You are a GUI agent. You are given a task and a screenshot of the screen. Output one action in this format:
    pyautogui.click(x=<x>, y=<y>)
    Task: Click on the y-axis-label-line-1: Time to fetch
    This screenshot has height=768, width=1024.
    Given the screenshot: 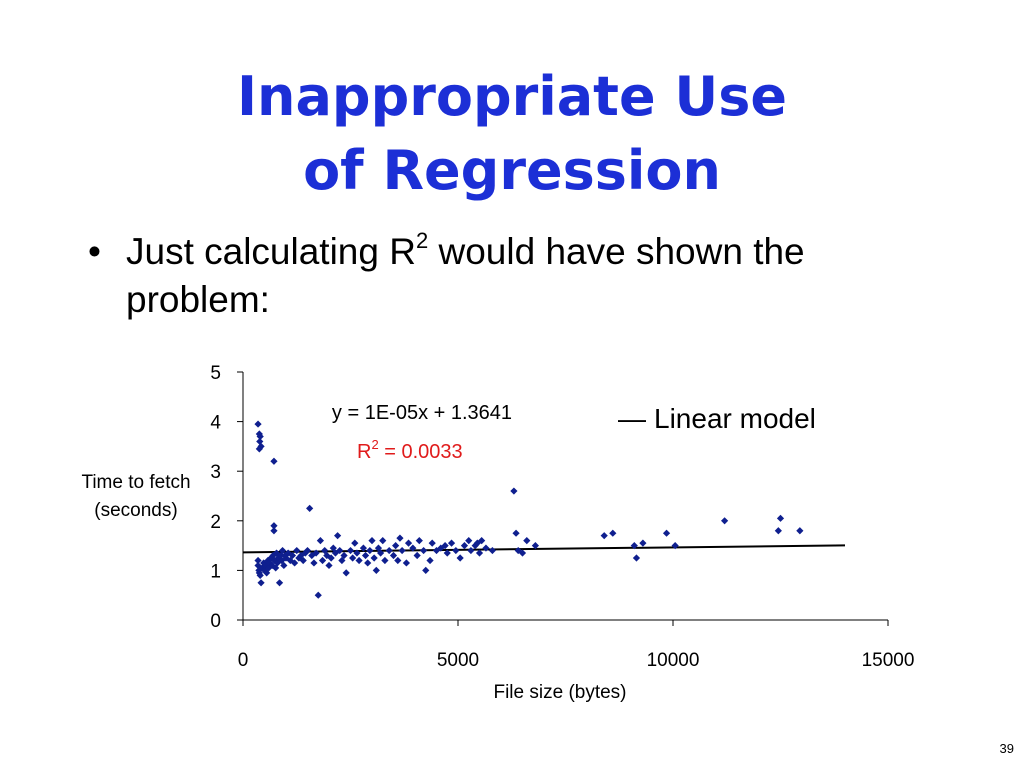 What is the action you would take?
    pyautogui.click(x=135, y=482)
    